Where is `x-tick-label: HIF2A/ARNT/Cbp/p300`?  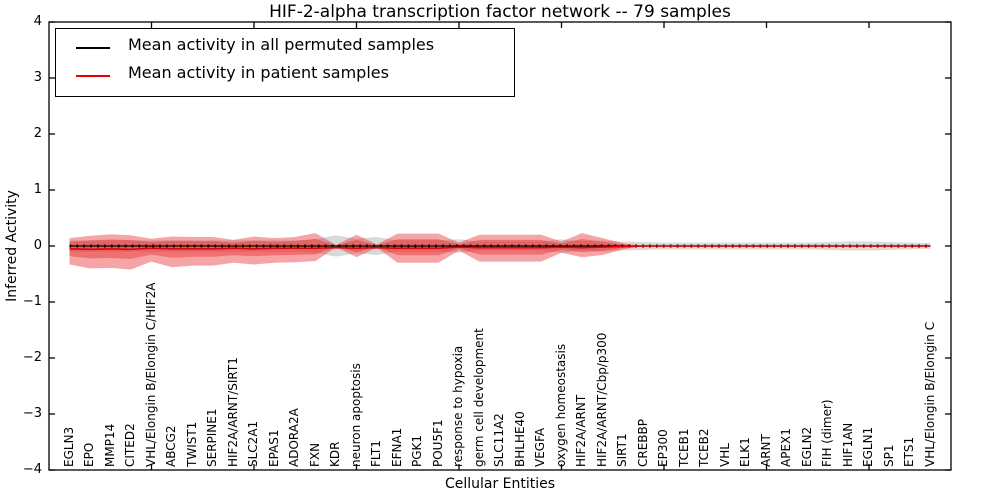 x-tick-label: HIF2A/ARNT/Cbp/p300 is located at coordinates (601, 399).